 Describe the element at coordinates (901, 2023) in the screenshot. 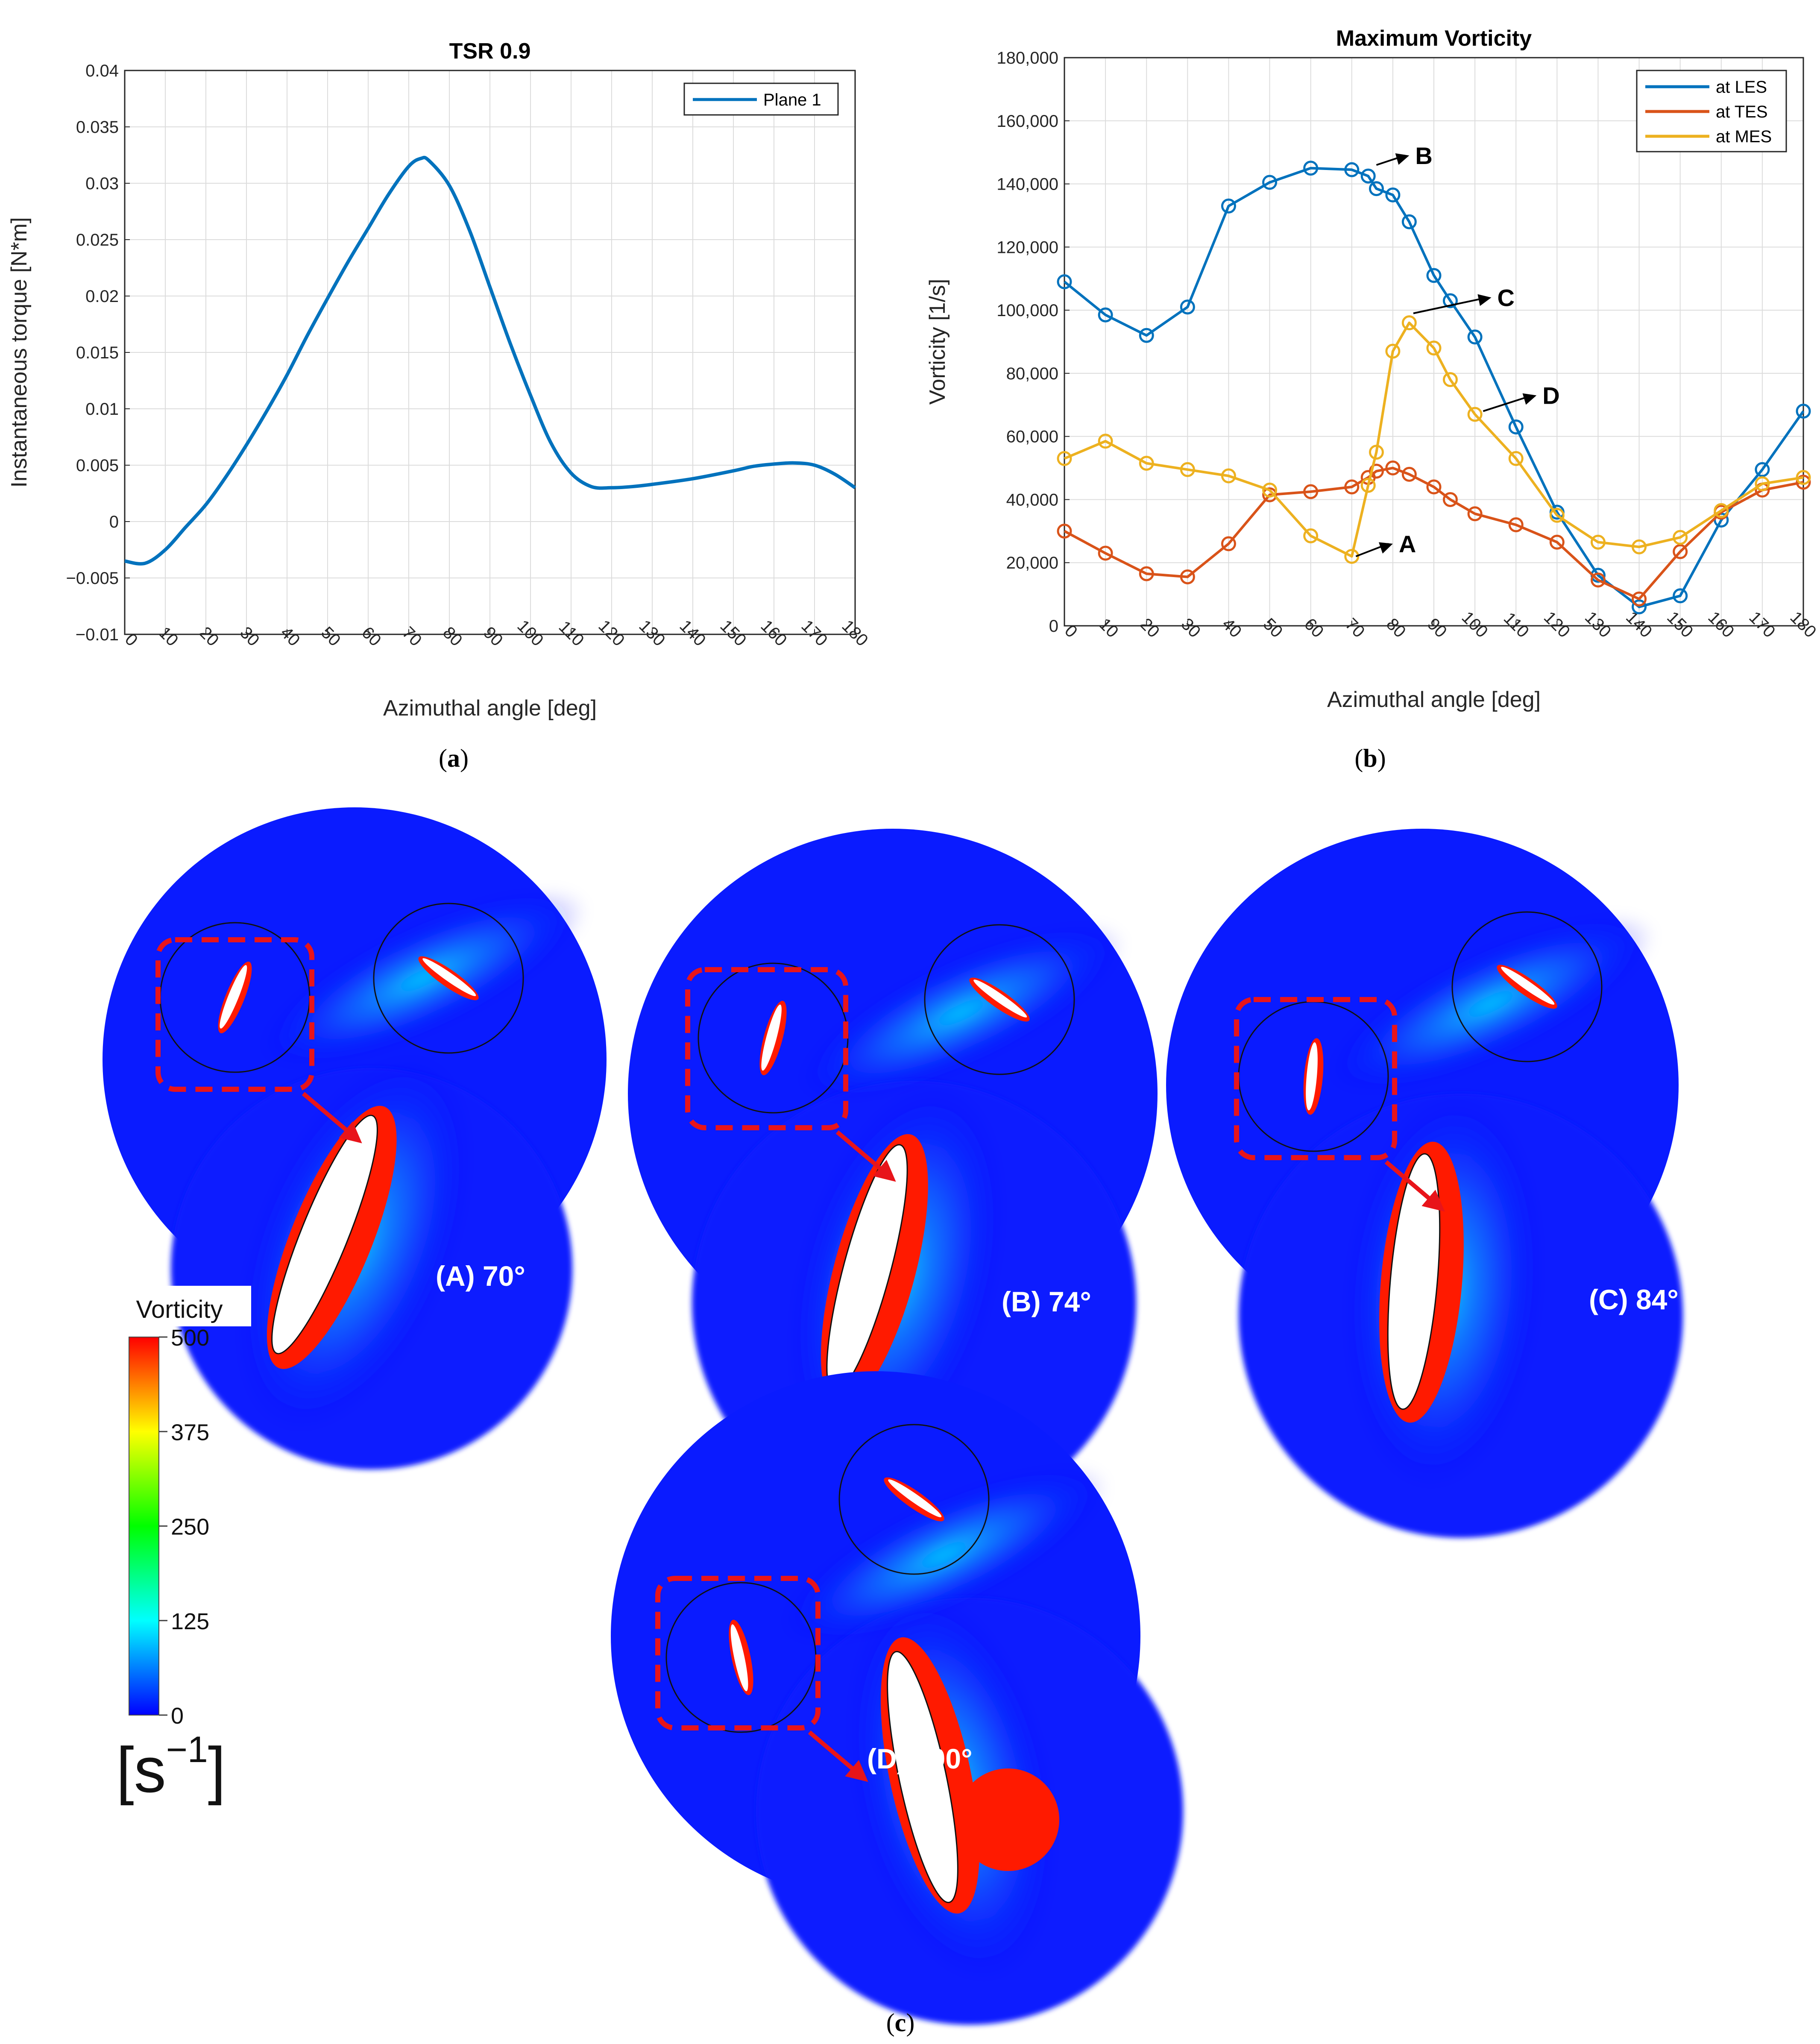

I see `caption-c: (c)` at that location.